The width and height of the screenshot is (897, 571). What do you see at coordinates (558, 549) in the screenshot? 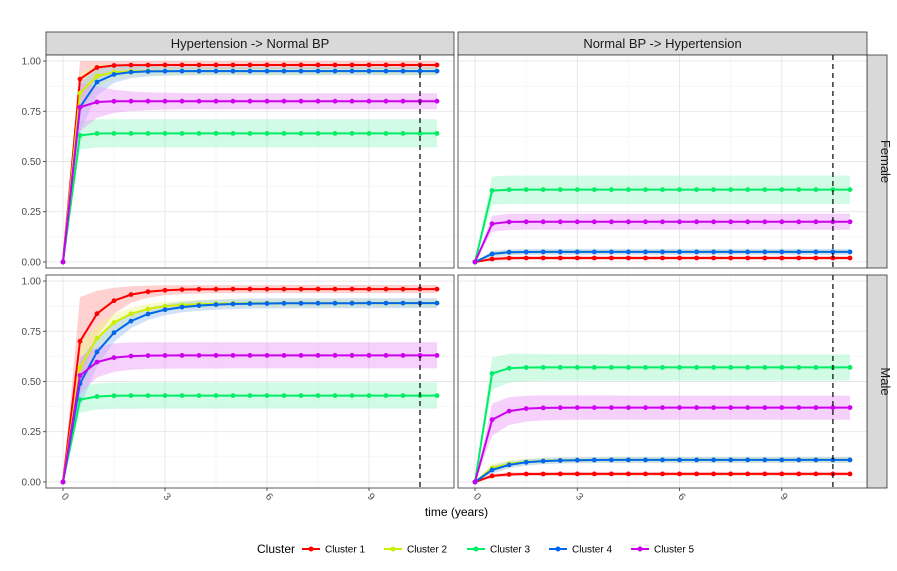
I see `legend-key-point` at bounding box center [558, 549].